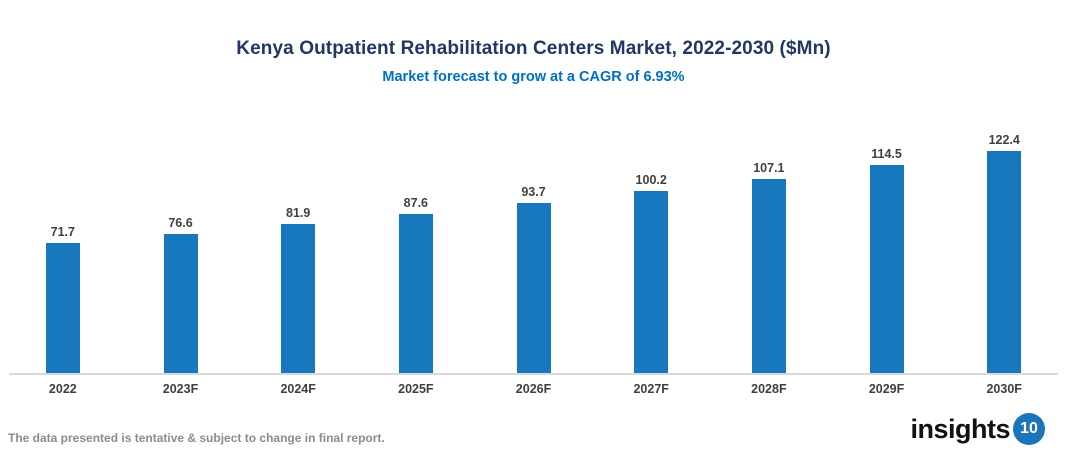 This screenshot has width=1067, height=454. Describe the element at coordinates (62, 232) in the screenshot. I see `bar-value-label: 71.7` at that location.